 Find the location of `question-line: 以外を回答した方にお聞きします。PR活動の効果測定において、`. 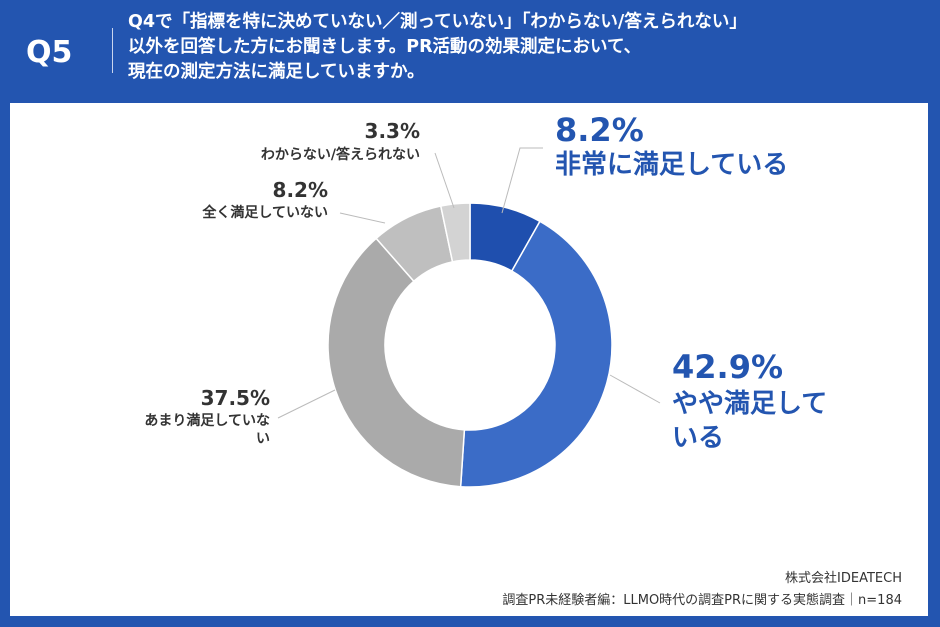

question-line: 以外を回答した方にお聞きします。PR活動の効果測定において、 is located at coordinates (385, 47).